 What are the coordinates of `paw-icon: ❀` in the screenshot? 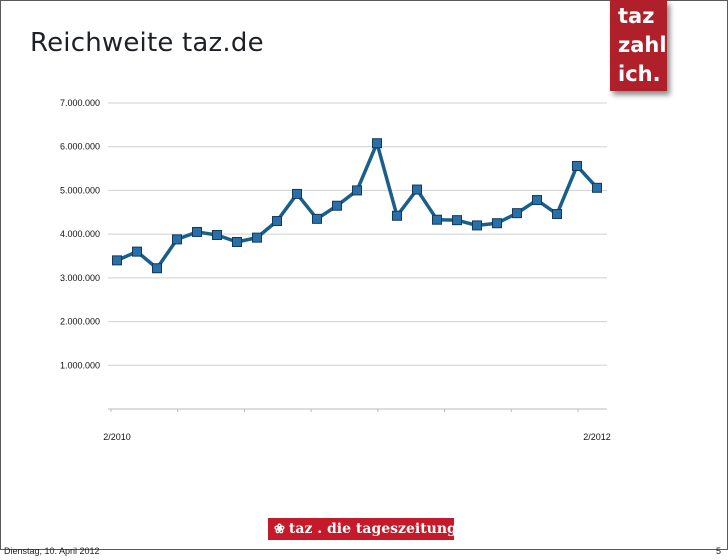 It's located at (279, 529).